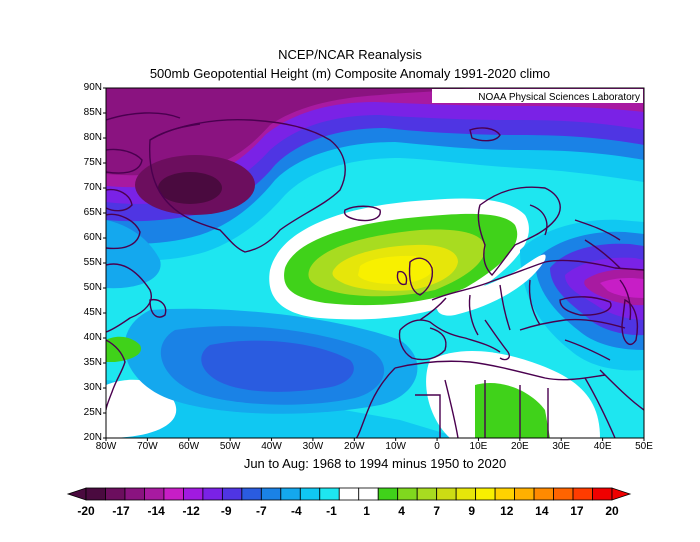 Image resolution: width=700 pixels, height=542 pixels. What do you see at coordinates (147, 446) in the screenshot?
I see `lon-label: 70W` at bounding box center [147, 446].